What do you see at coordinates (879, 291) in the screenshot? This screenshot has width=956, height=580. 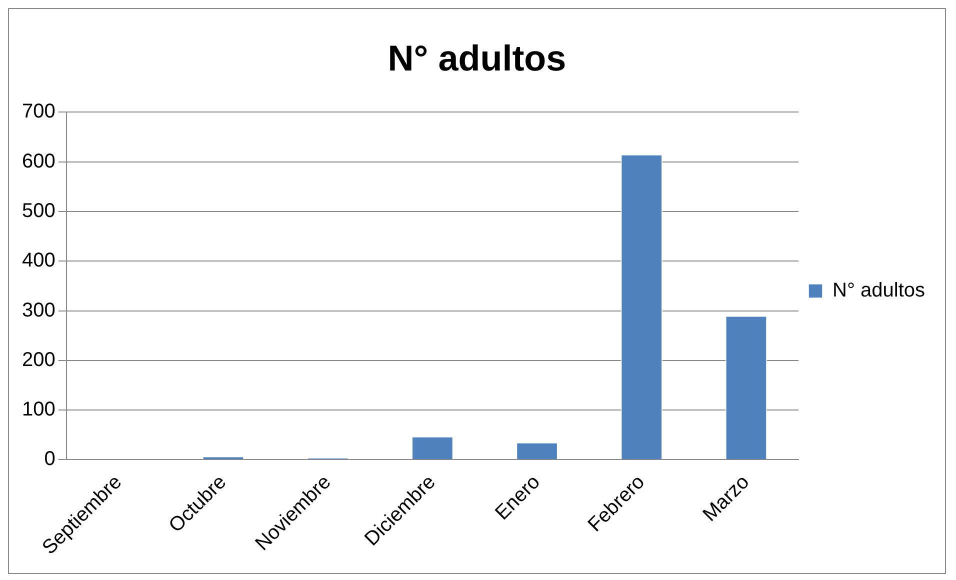 I see `legend-label: N° adultos` at bounding box center [879, 291].